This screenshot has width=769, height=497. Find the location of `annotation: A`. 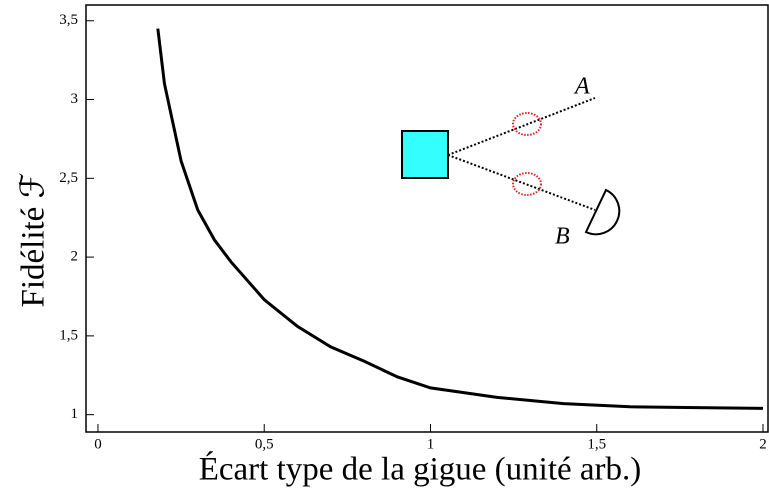

annotation: A is located at coordinates (581, 87).